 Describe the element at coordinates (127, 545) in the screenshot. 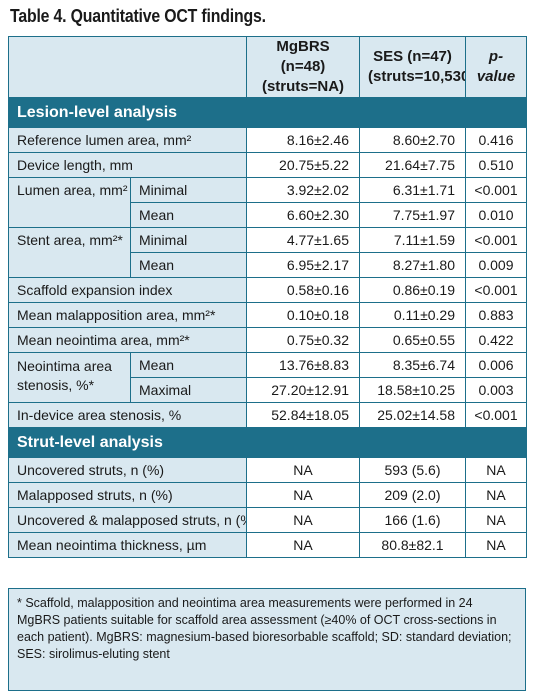

I see `row-label: Mean neointima thickness, µm` at that location.